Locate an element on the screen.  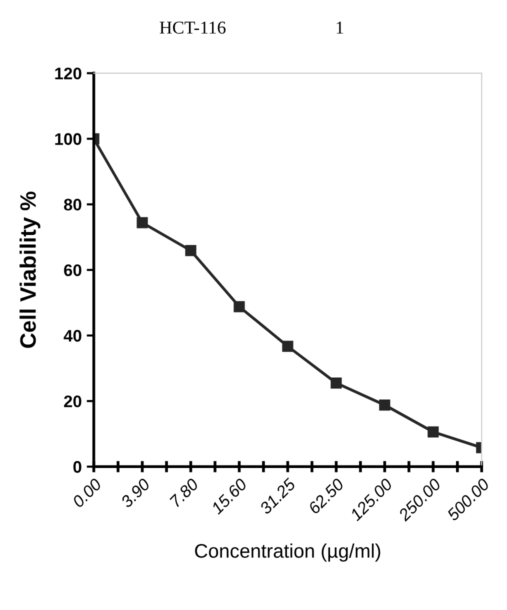
y-tick-label: 60 is located at coordinates (73, 270).